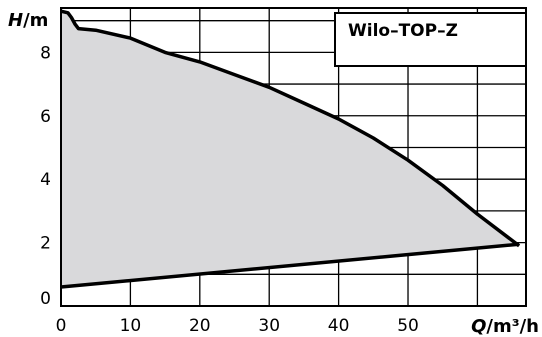  What do you see at coordinates (131, 326) in the screenshot?
I see `x-tick-label: 10` at bounding box center [131, 326].